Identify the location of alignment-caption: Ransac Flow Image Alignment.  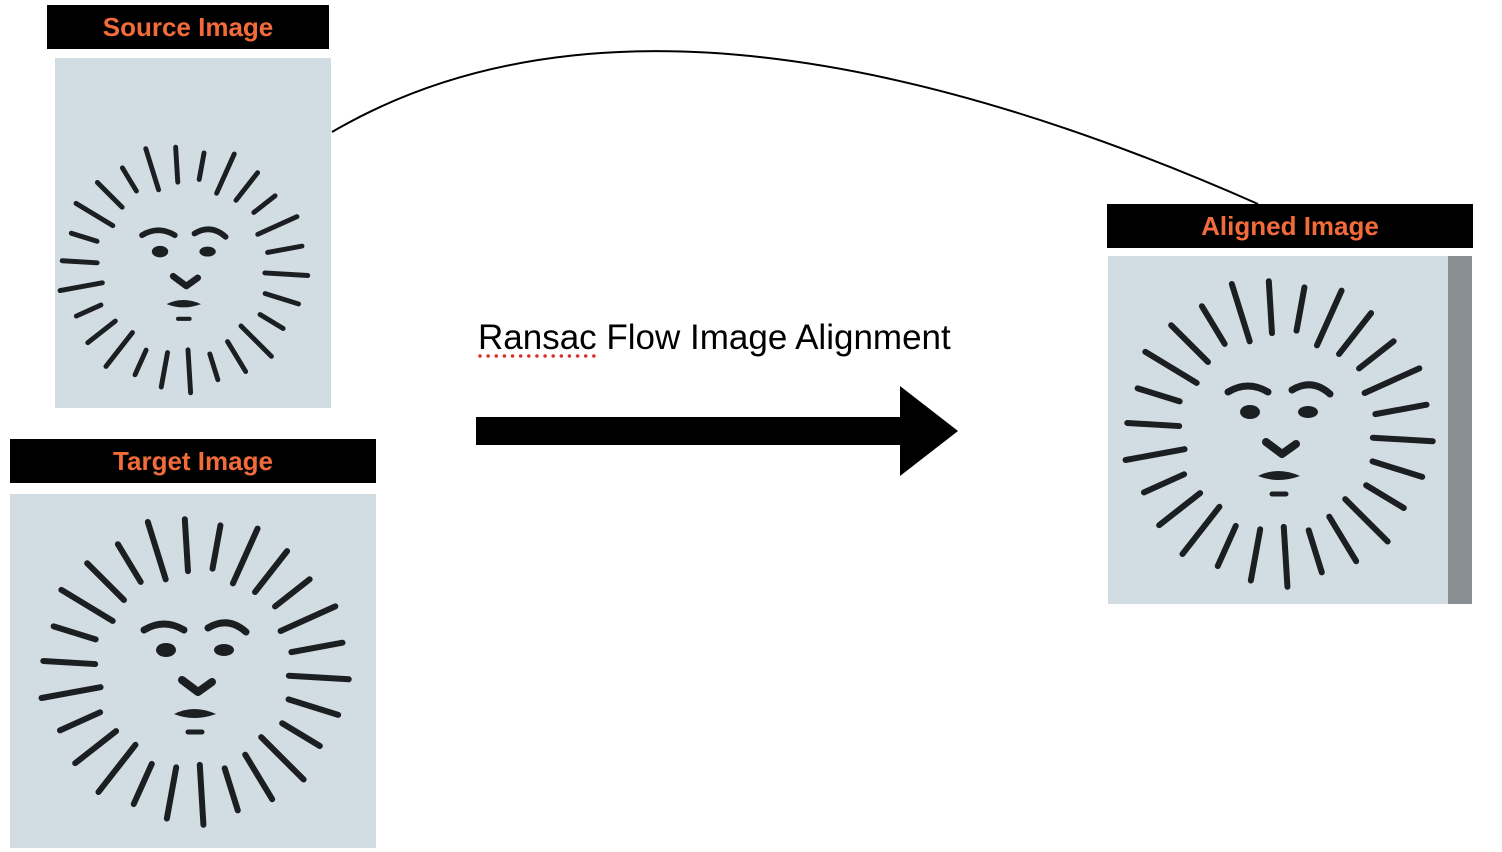
(714, 338).